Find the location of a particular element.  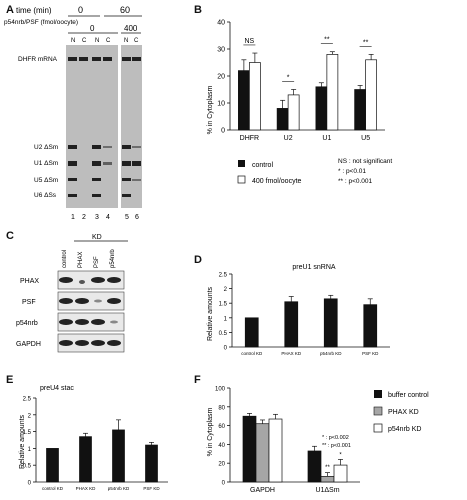

note-b-p2: ** : p<0.001 is located at coordinates (355, 181).